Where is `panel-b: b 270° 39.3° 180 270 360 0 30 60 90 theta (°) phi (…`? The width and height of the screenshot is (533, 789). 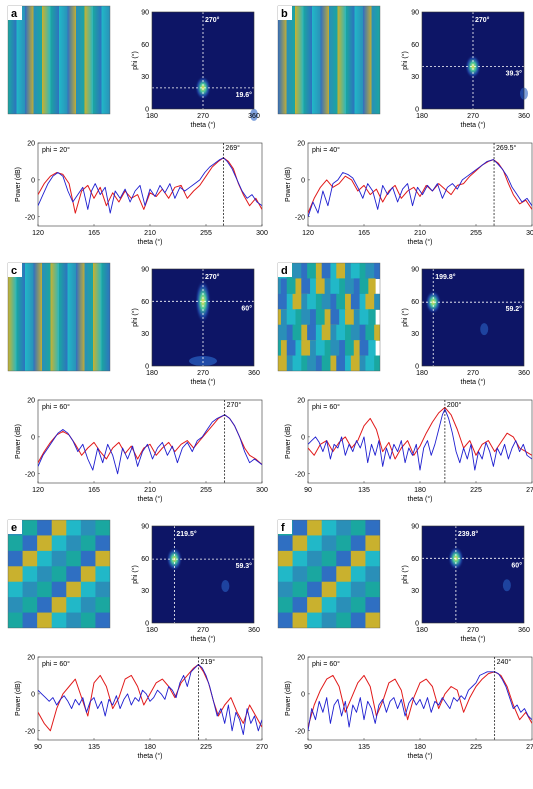 panel-b: b 270° 39.3° 180 270 360 0 30 60 90 theta (°) phi (… is located at coordinates (405, 126).